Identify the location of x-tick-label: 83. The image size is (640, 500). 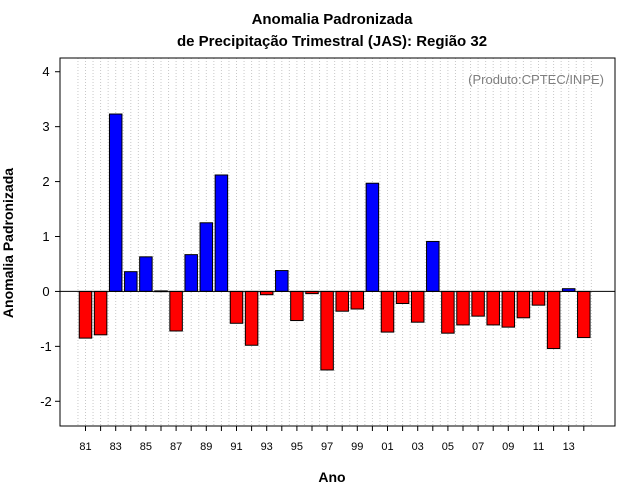
(116, 447).